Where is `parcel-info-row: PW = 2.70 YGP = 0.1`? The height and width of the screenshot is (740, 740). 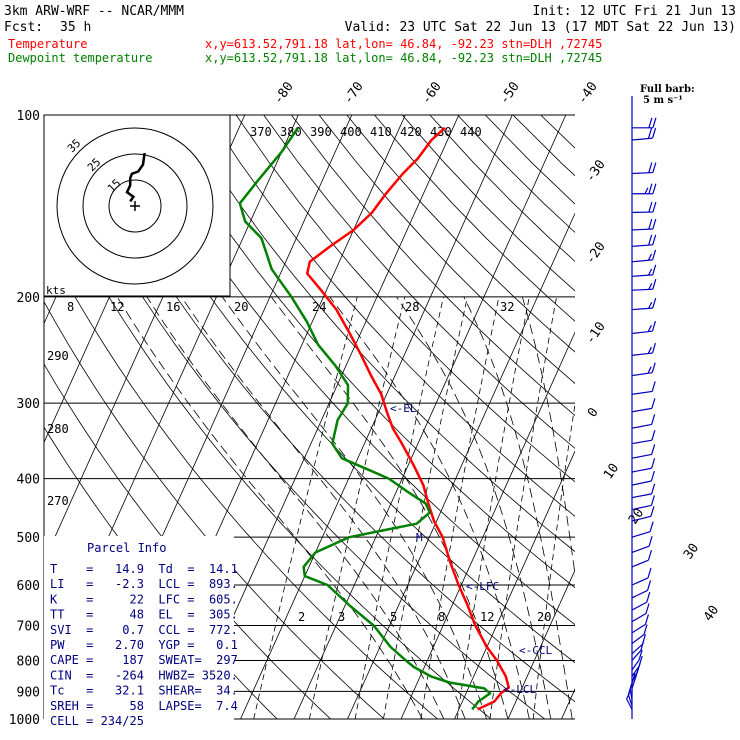
parcel-info-row: PW = 2.70 YGP = 0.1 is located at coordinates (144, 645).